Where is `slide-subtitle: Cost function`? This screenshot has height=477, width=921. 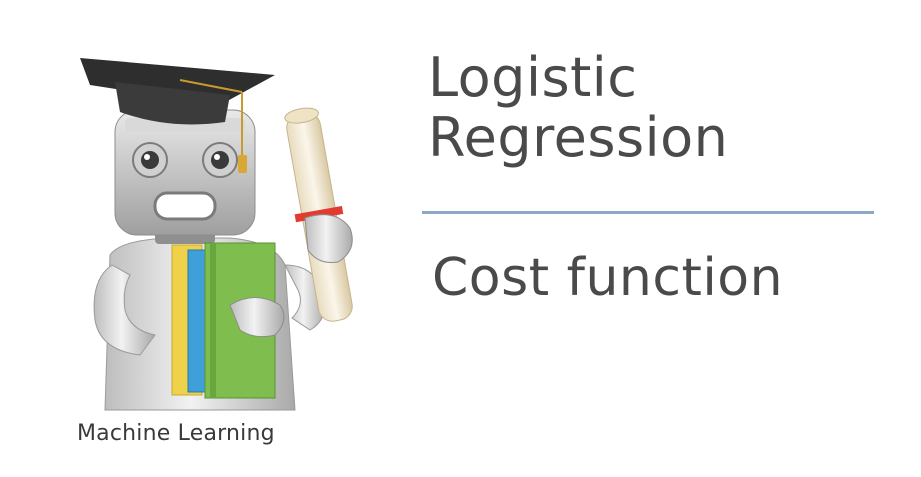 slide-subtitle: Cost function is located at coordinates (608, 278).